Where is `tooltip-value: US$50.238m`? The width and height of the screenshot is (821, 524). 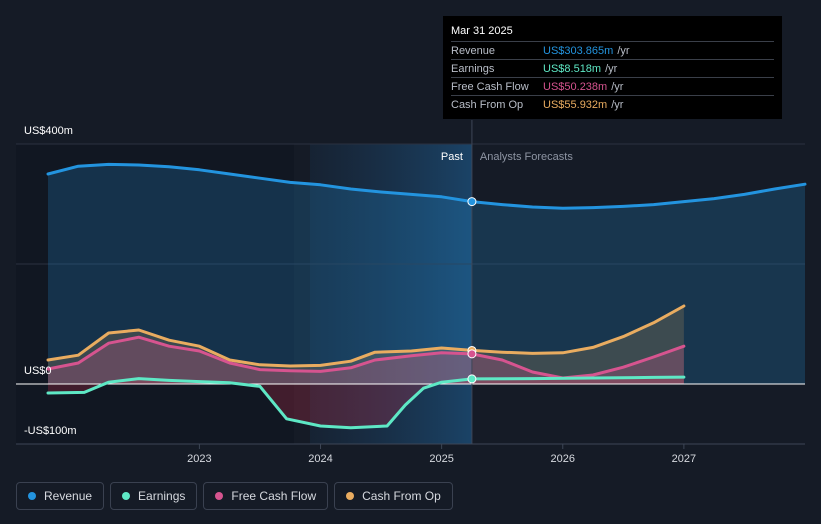 tooltip-value: US$50.238m is located at coordinates (575, 86).